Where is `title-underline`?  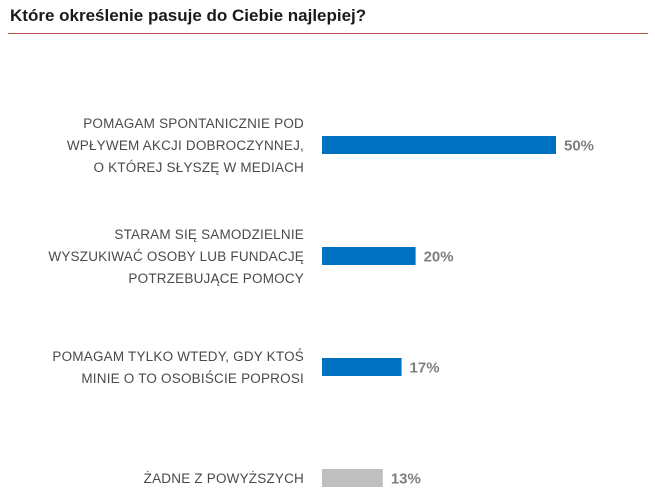
title-underline is located at coordinates (328, 33).